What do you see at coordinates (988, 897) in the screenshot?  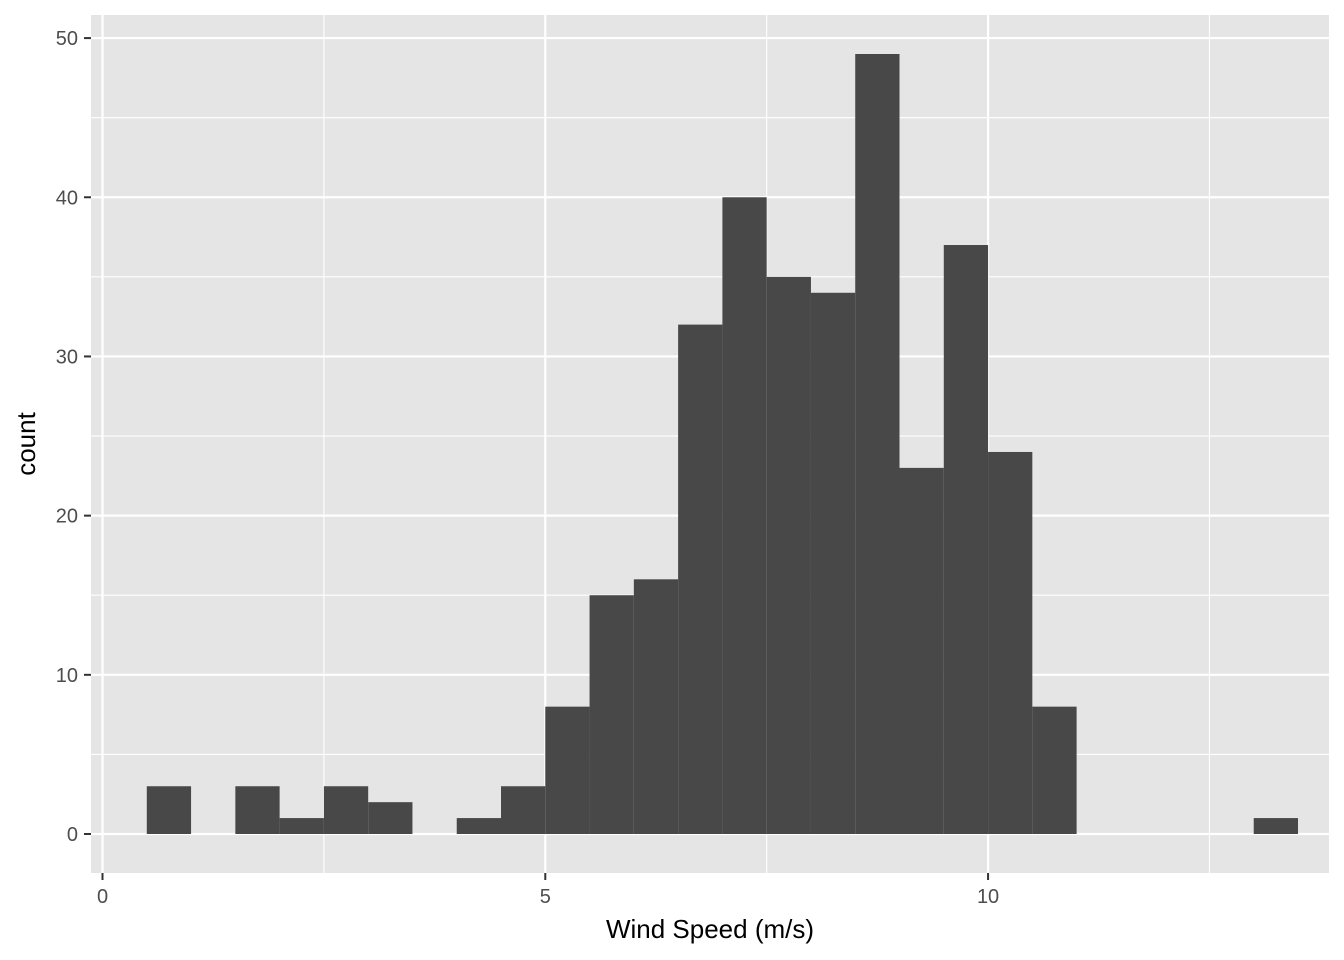 I see `x-tick-label: 10` at bounding box center [988, 897].